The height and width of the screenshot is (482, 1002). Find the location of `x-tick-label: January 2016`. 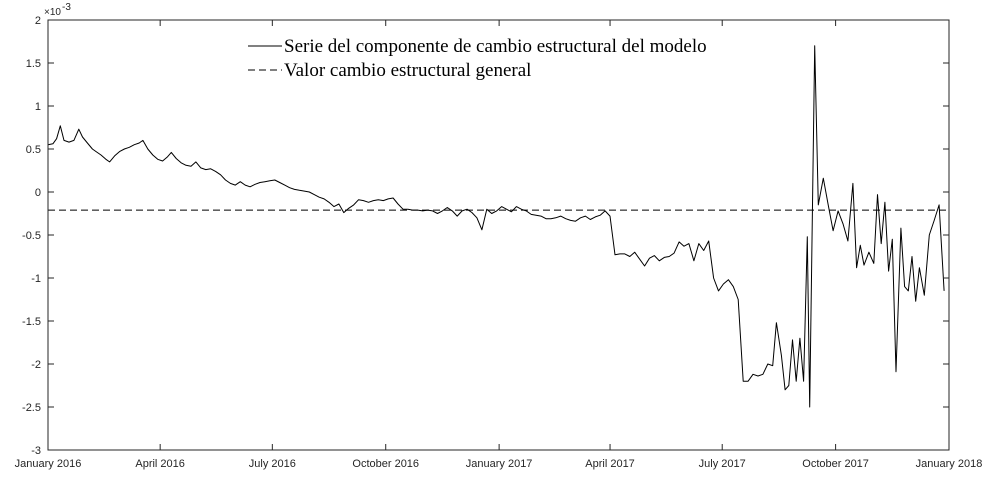

x-tick-label: January 2016 is located at coordinates (48, 464).